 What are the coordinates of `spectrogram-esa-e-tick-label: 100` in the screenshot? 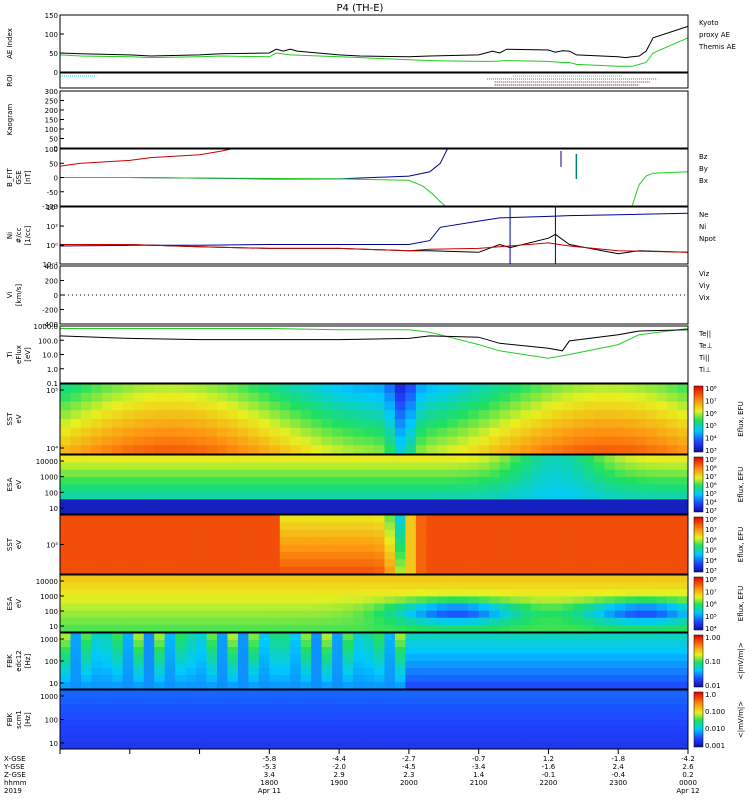 It's located at (51, 493).